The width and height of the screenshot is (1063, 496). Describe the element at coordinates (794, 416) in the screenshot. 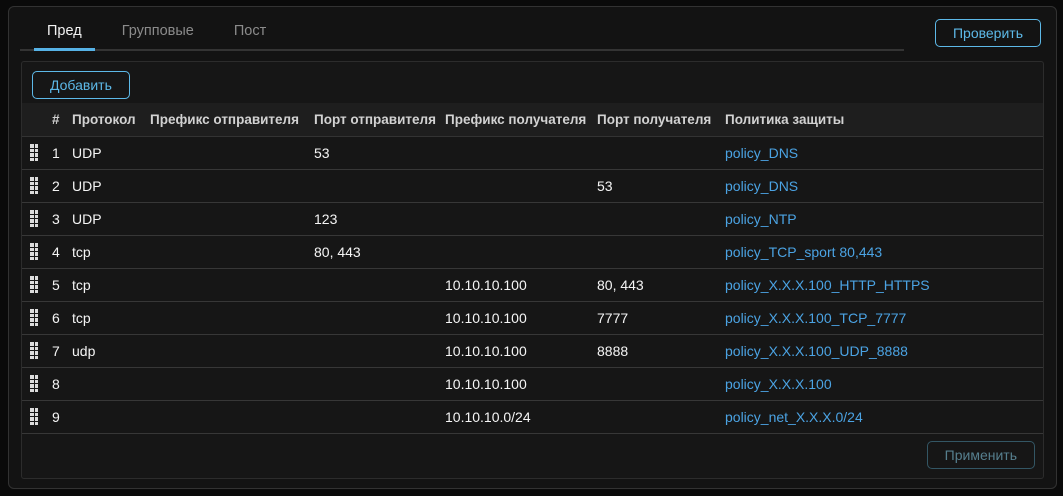

I see `policy-link: policy_net_X.X.X.0/24` at that location.